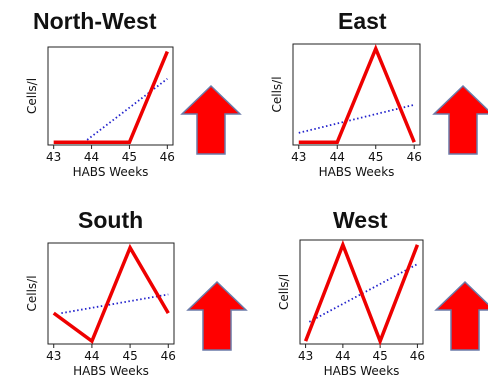 The image size is (488, 385). I want to click on chart-north-west: 43 44 45 46 HABS Weeks Cells/l, so click(100, 112).